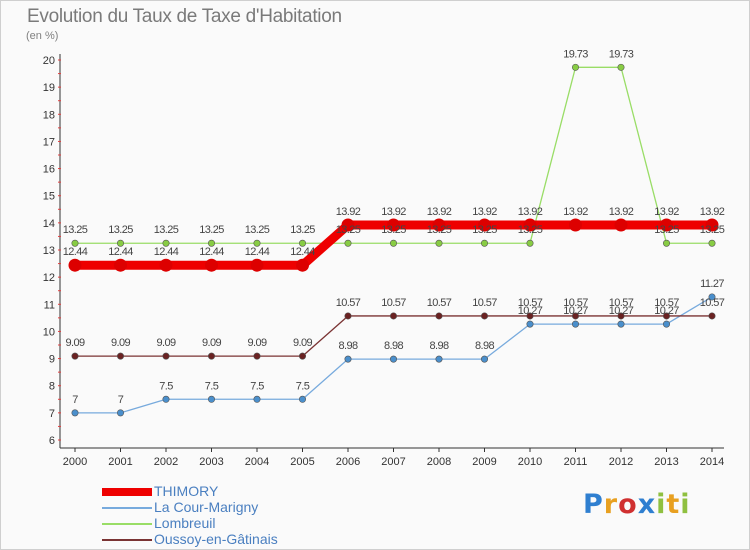 This screenshot has width=750, height=550. What do you see at coordinates (185, 523) in the screenshot?
I see `legend-label-lombreuil: Lombreuil` at bounding box center [185, 523].